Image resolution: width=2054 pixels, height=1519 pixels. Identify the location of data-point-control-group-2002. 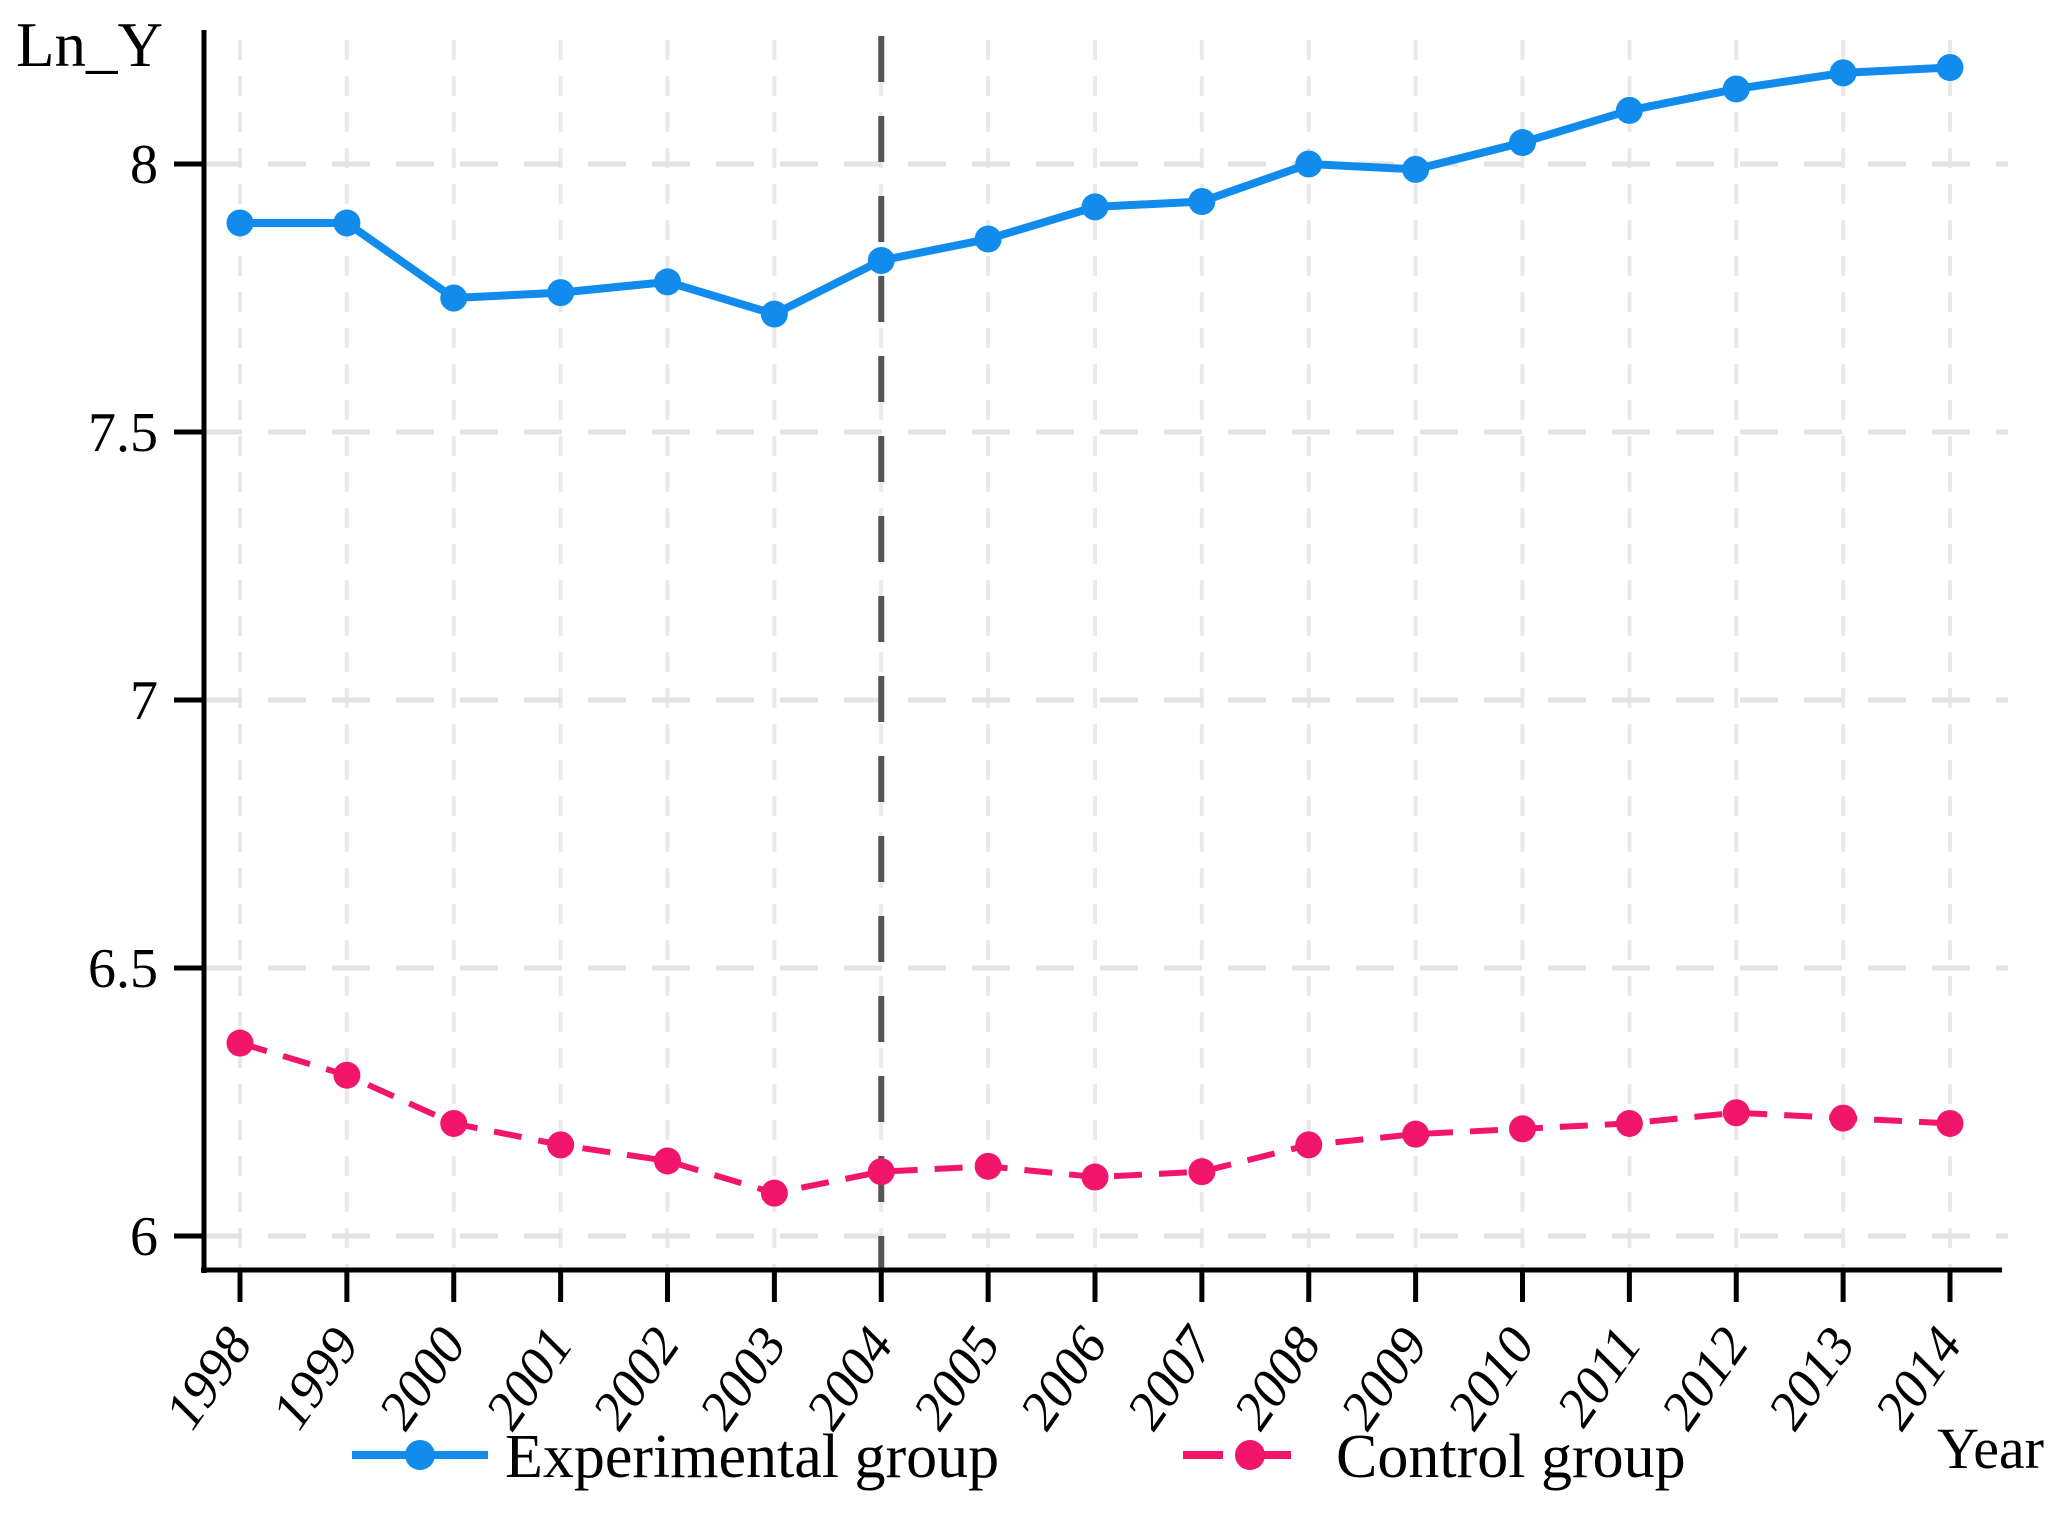
(667, 1161).